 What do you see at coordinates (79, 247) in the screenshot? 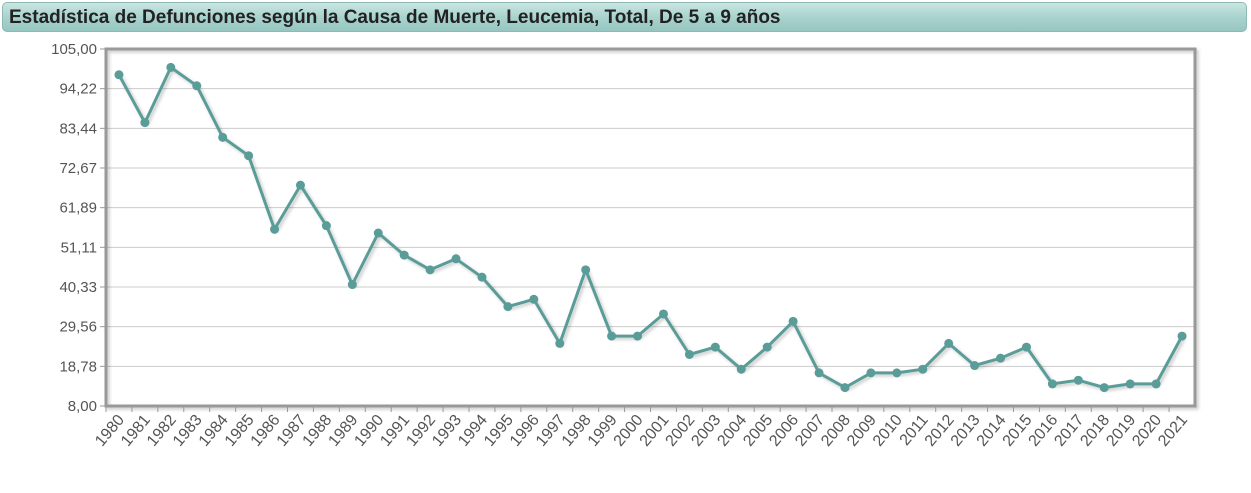
I see `y-tick-label: 51,11` at bounding box center [79, 247].